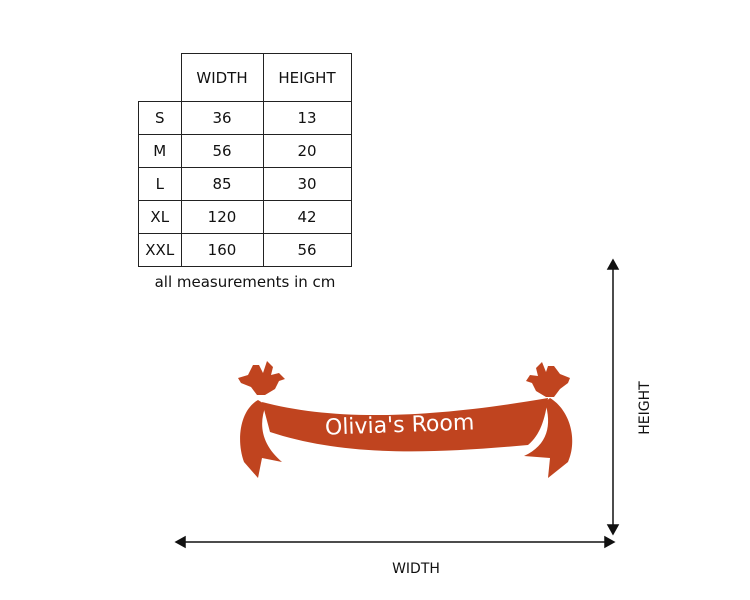  What do you see at coordinates (307, 118) in the screenshot?
I see `height-cell: 13` at bounding box center [307, 118].